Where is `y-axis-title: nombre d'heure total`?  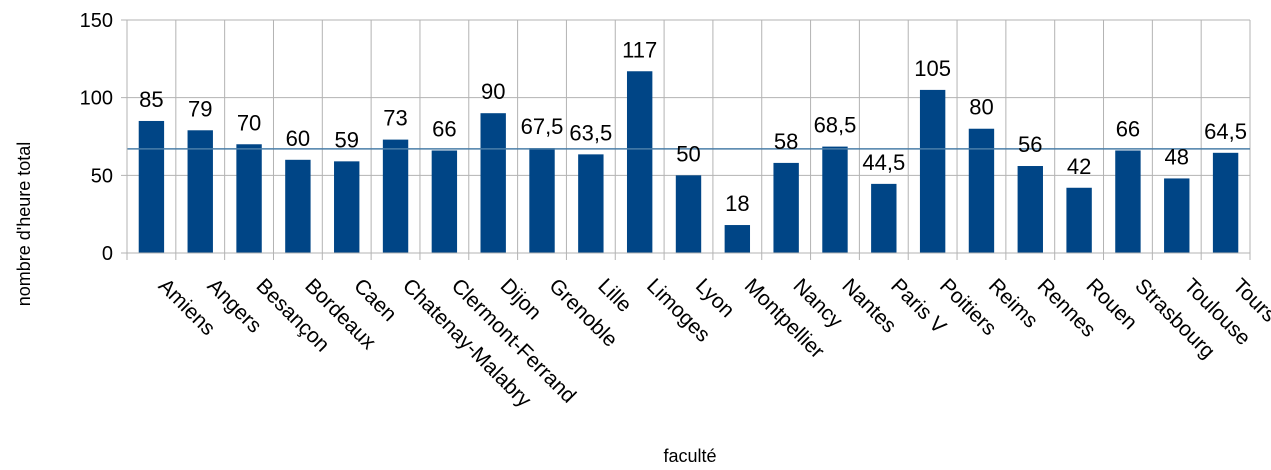 y-axis-title: nombre d'heure total is located at coordinates (24, 224).